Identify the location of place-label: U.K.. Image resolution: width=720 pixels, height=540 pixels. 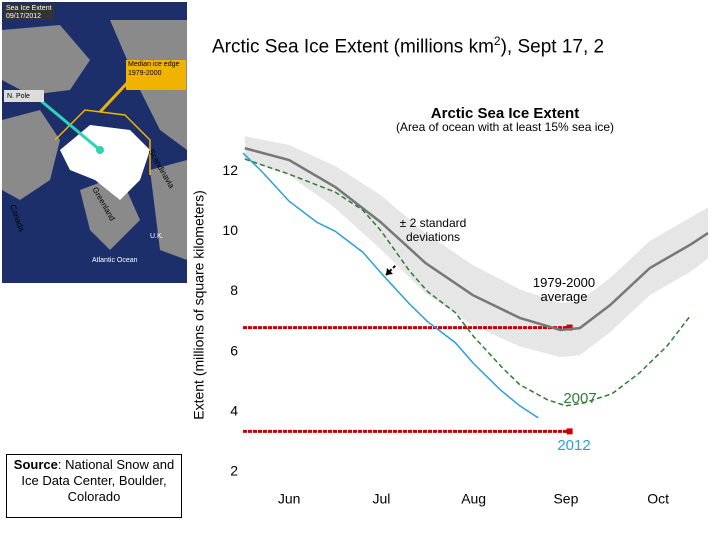
(157, 236).